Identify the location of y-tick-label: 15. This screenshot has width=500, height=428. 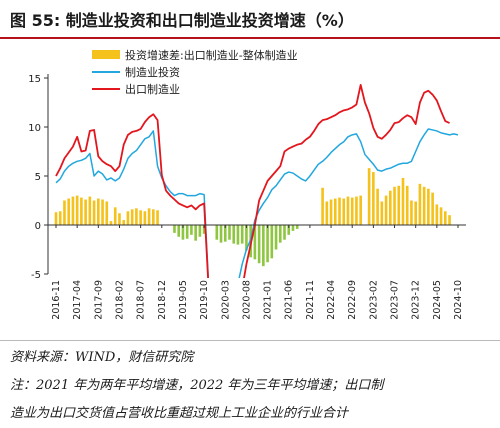
(34, 79).